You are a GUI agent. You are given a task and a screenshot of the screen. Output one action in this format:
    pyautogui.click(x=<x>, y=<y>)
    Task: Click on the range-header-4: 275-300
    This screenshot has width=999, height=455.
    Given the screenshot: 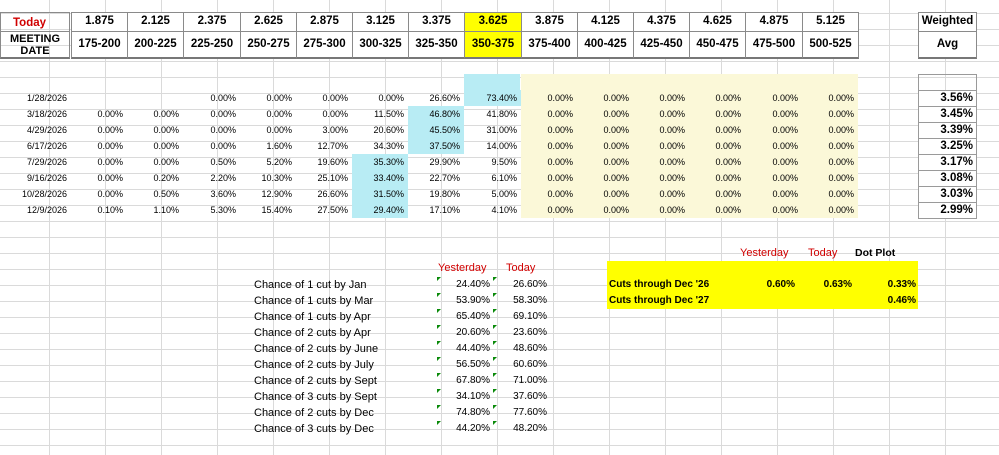 What is the action you would take?
    pyautogui.click(x=324, y=45)
    